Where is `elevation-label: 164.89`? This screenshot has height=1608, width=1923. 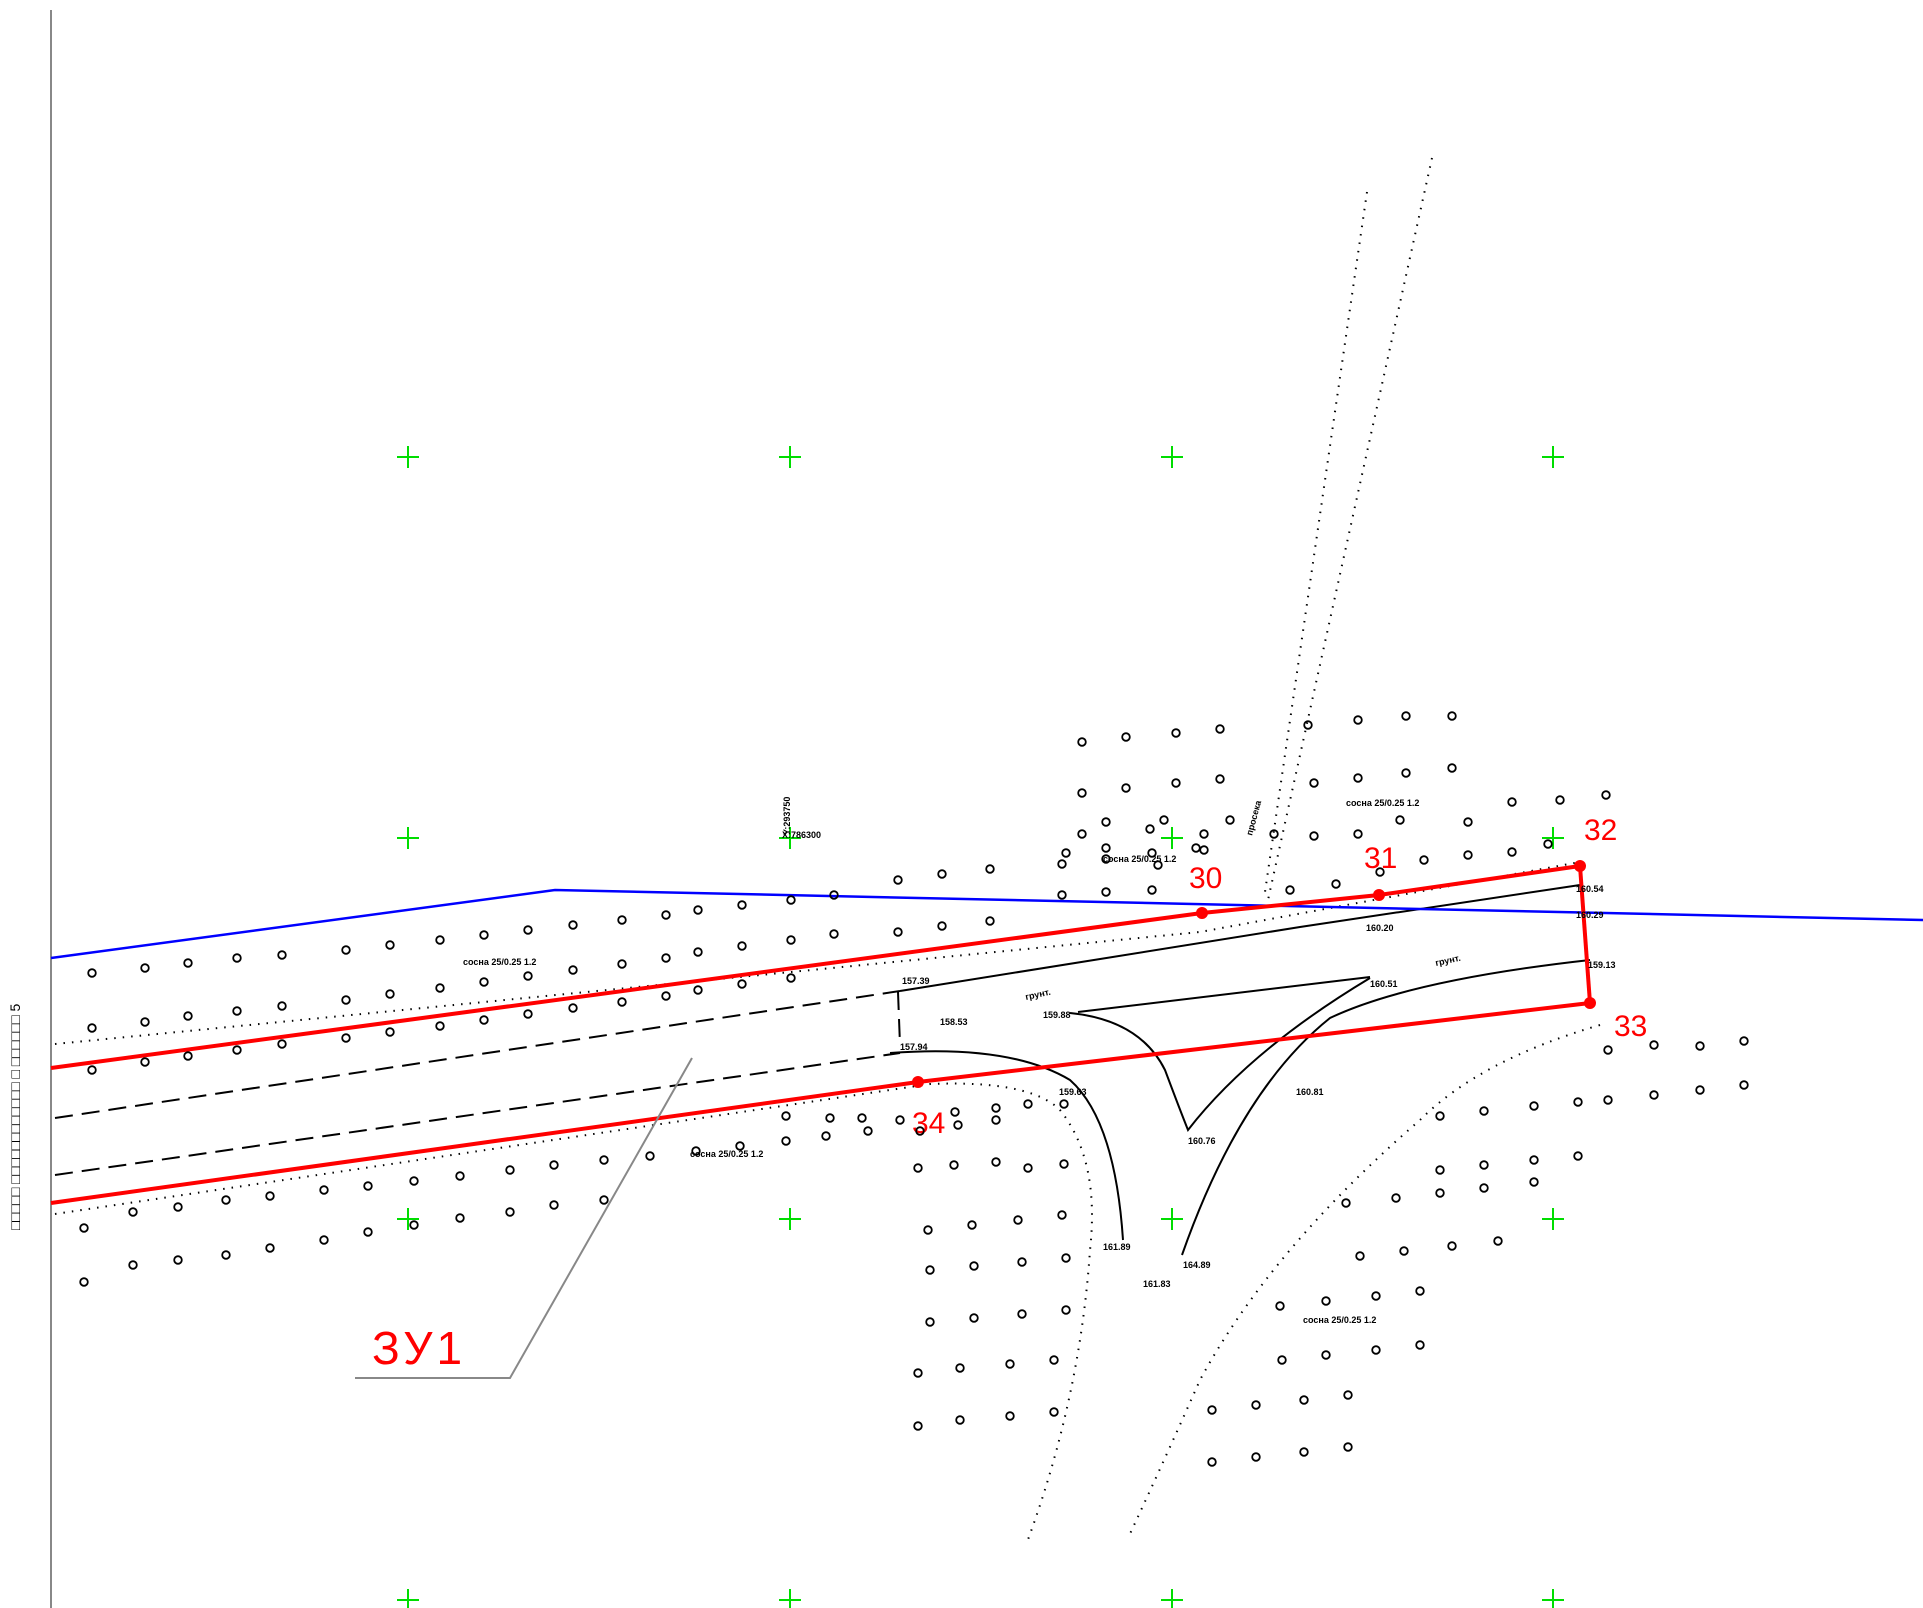 elevation-label: 164.89 is located at coordinates (1197, 1265).